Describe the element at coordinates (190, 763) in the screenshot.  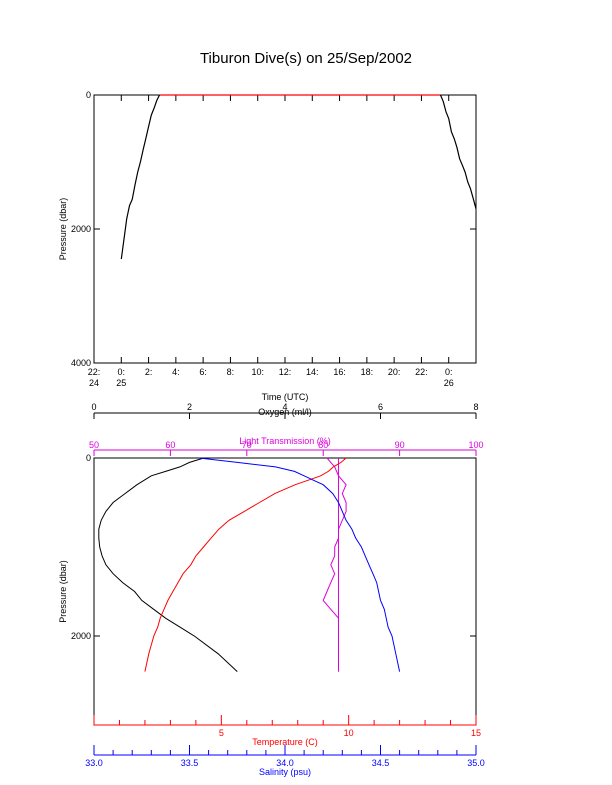
I see `salinity-tick-label: 33.5` at that location.